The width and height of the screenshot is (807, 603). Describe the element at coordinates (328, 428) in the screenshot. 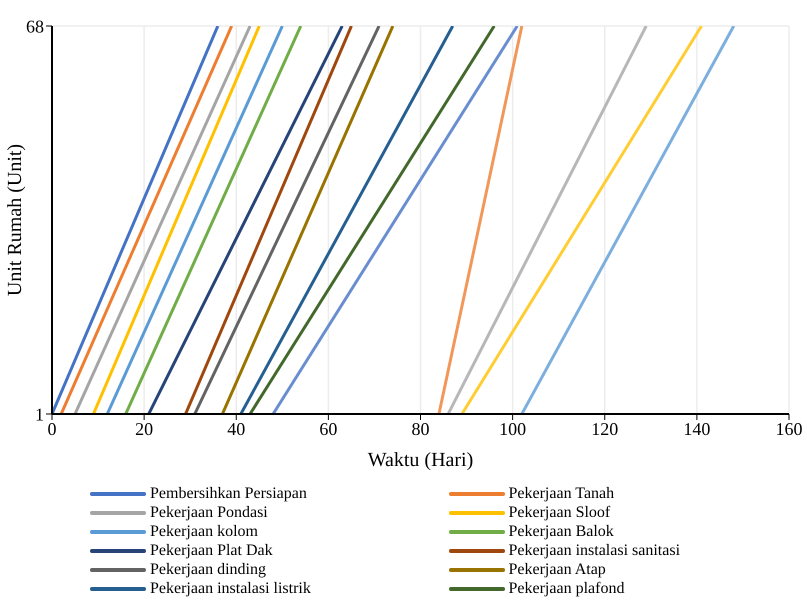

I see `x-tick-label: 60` at that location.